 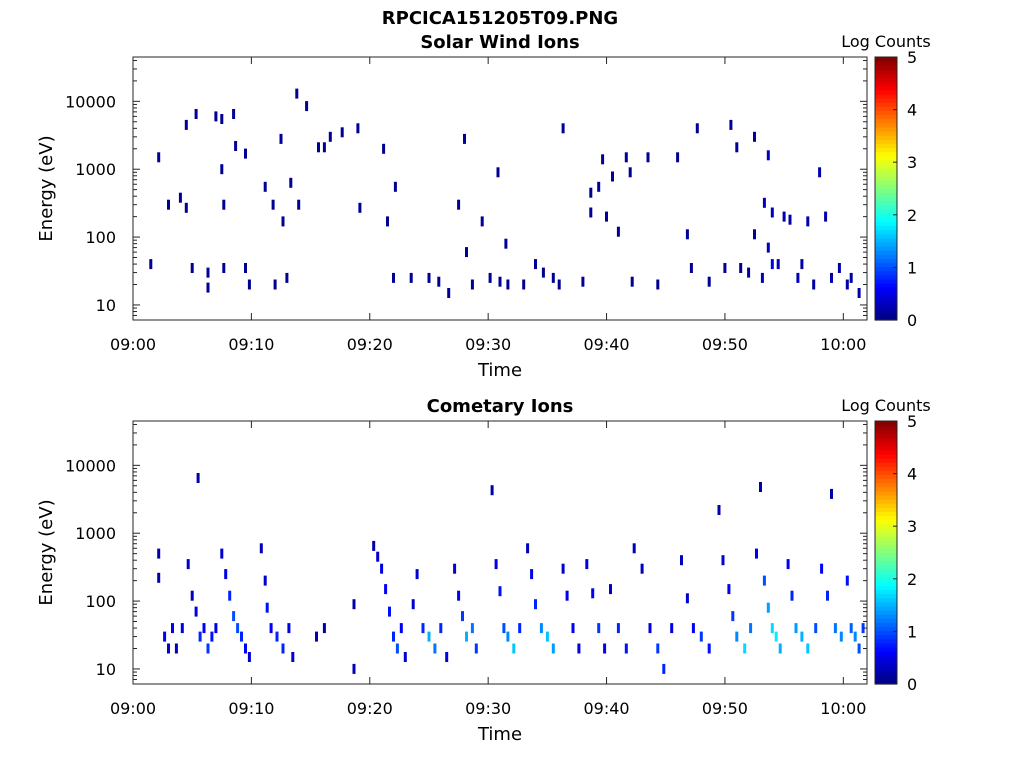 I want to click on panel-title: Cometary Ions, so click(x=500, y=406).